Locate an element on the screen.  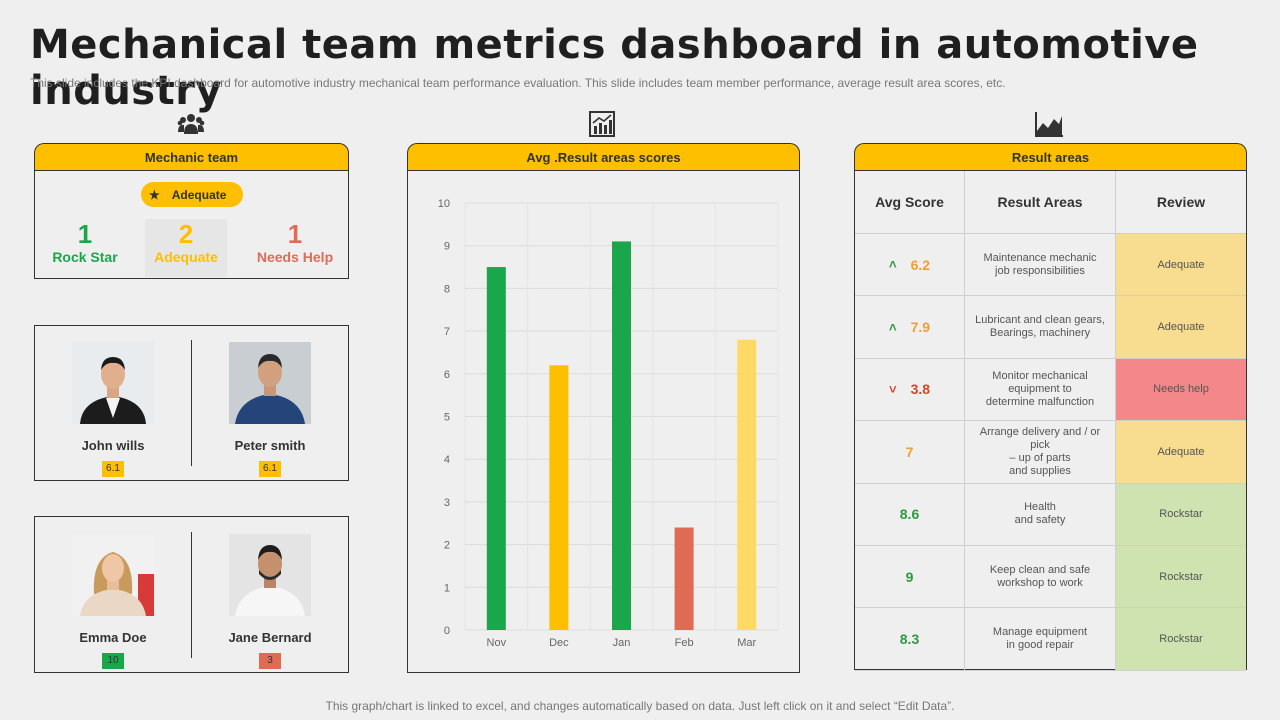
column-header: Review is located at coordinates (1181, 202).